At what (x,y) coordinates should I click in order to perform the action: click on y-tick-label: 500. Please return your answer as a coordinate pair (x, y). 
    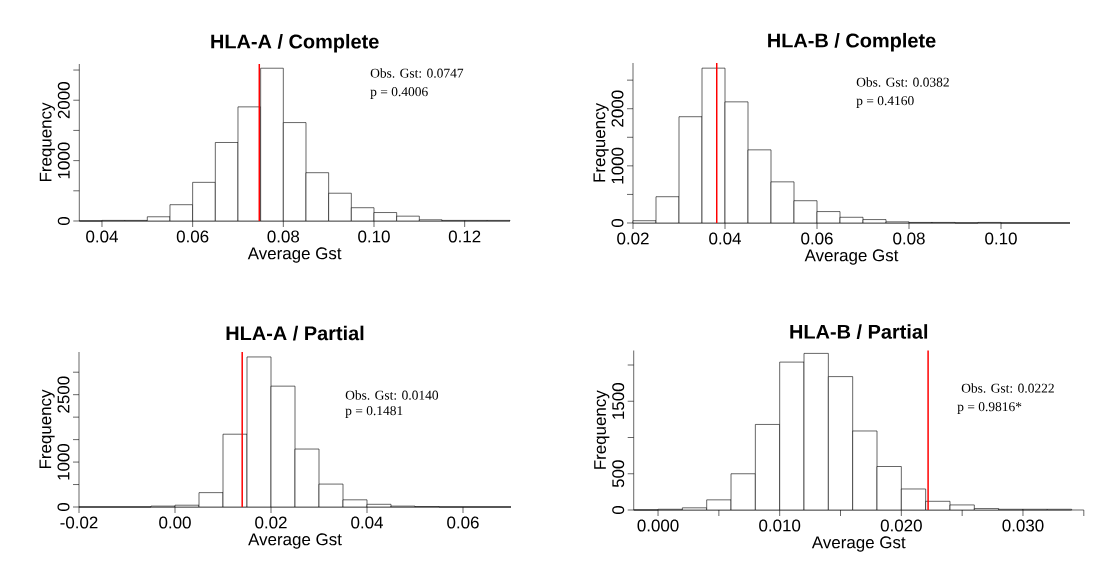
    Looking at the image, I should click on (618, 474).